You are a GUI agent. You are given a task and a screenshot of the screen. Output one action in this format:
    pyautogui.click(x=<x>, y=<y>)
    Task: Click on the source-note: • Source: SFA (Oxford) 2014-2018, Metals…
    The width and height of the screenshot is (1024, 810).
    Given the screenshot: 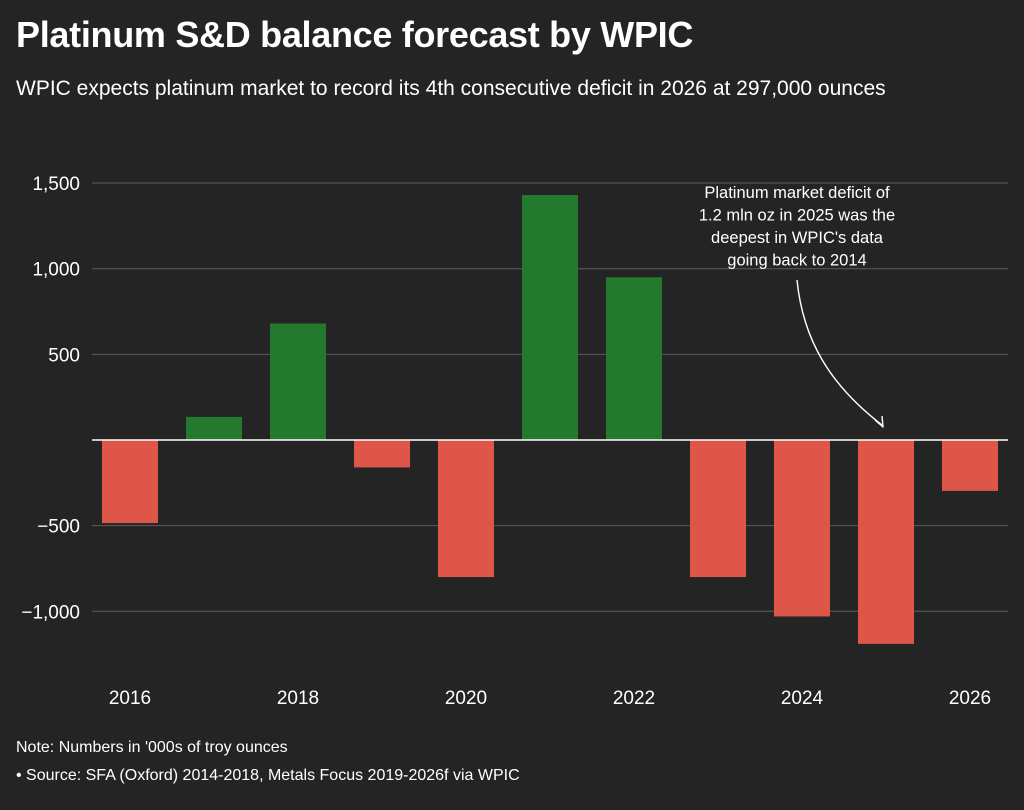 What is the action you would take?
    pyautogui.click(x=268, y=775)
    